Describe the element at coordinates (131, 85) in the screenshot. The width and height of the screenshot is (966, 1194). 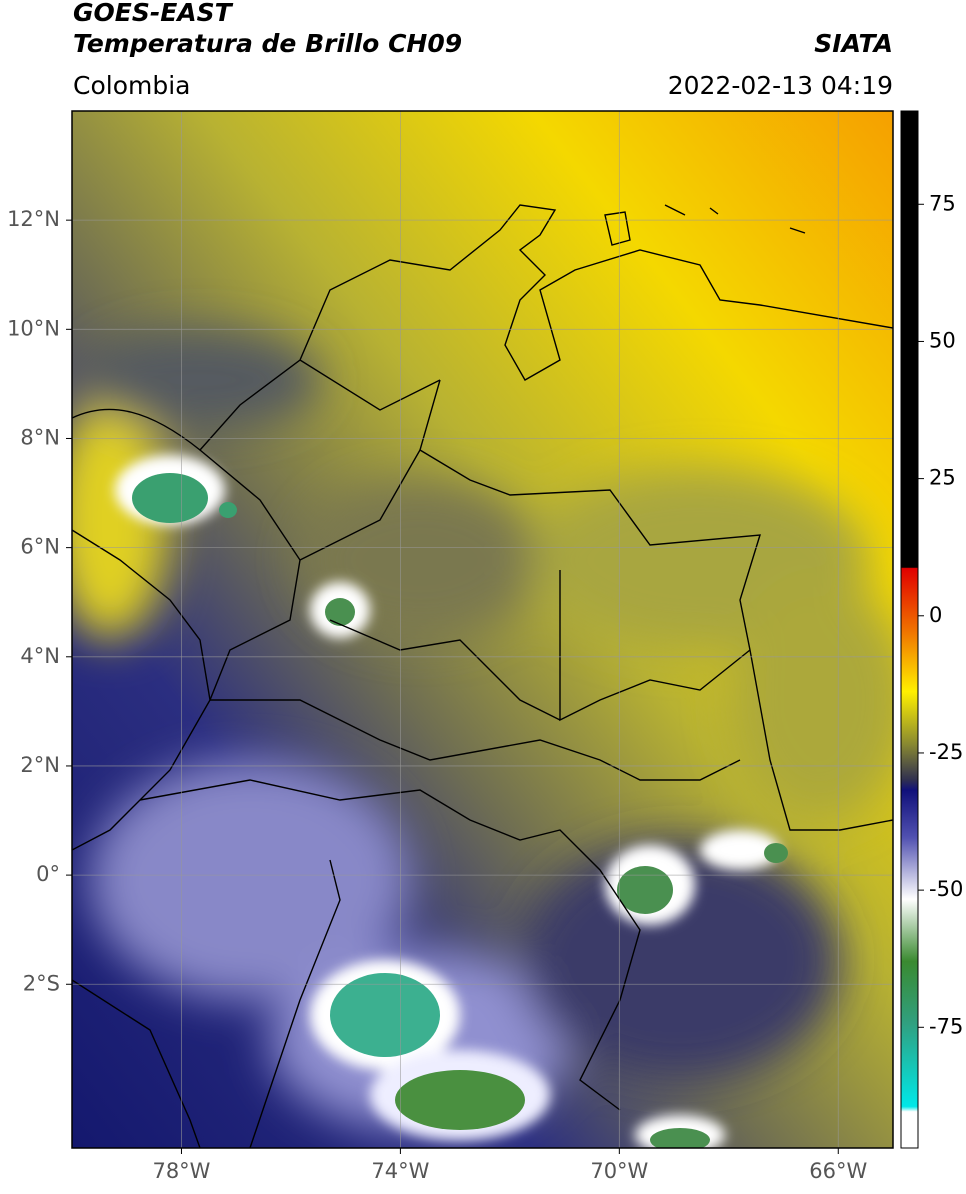
I see `region: Colombia` at that location.